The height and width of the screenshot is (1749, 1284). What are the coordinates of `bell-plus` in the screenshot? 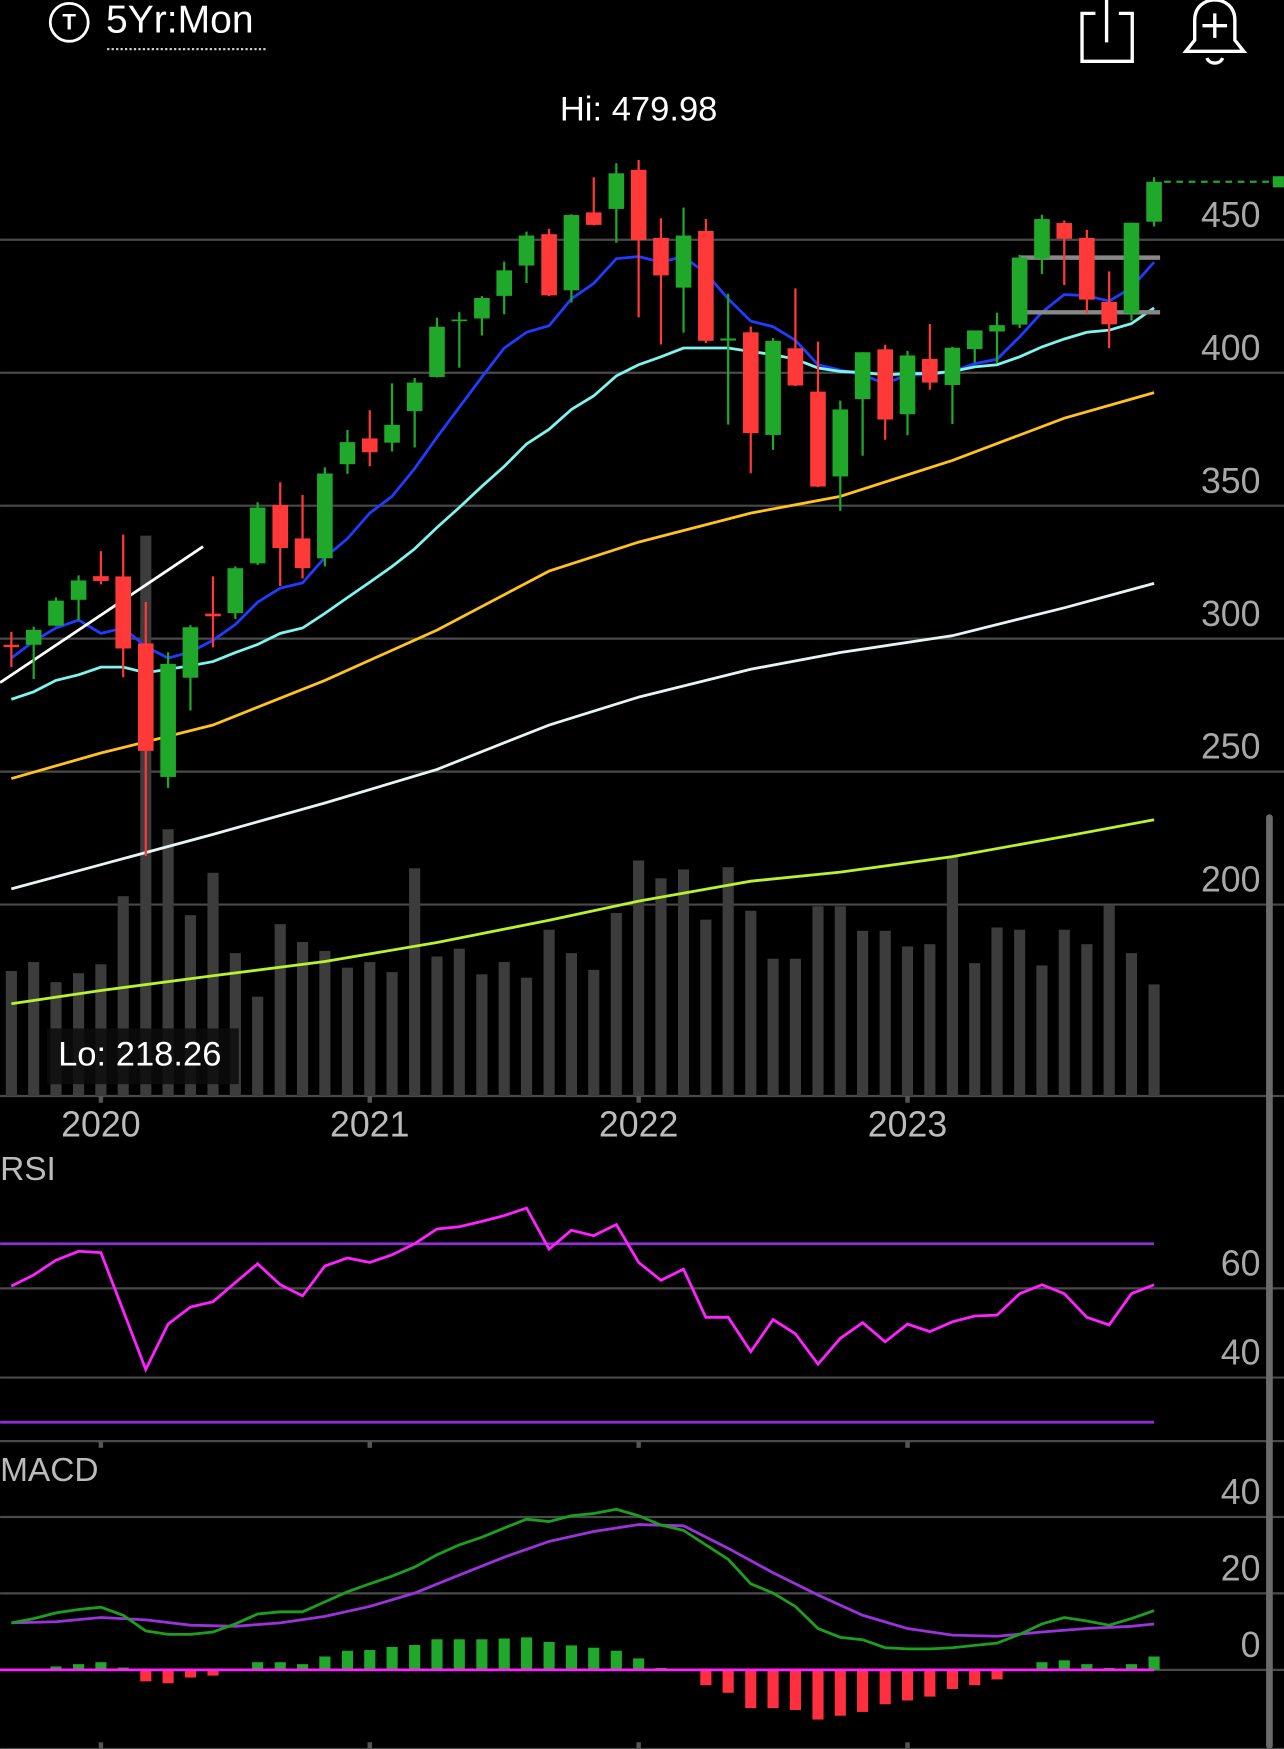 It's located at (1215, 25).